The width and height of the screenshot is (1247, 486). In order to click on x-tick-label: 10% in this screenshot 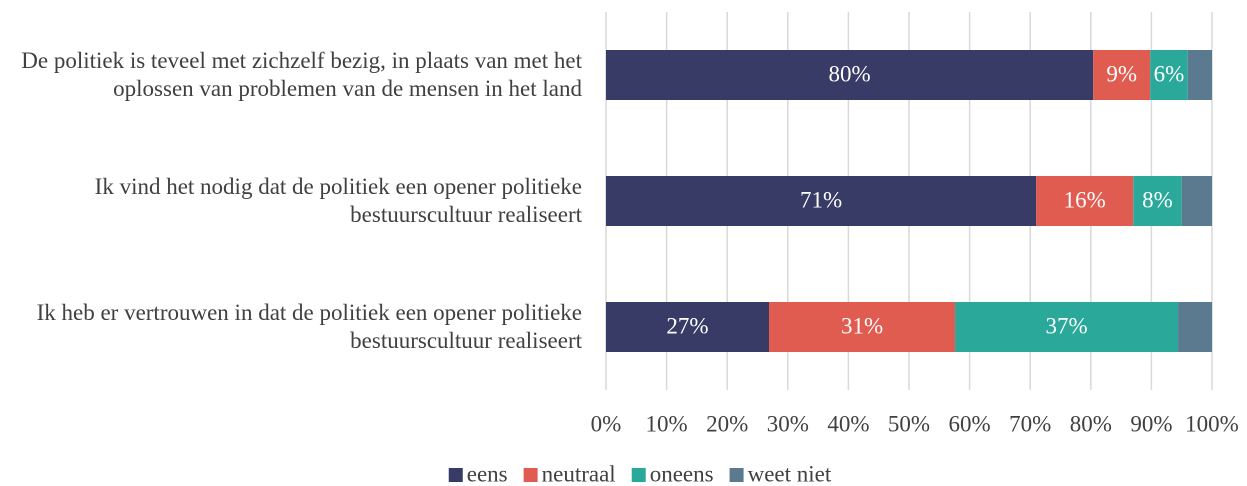, I will do `click(667, 423)`.